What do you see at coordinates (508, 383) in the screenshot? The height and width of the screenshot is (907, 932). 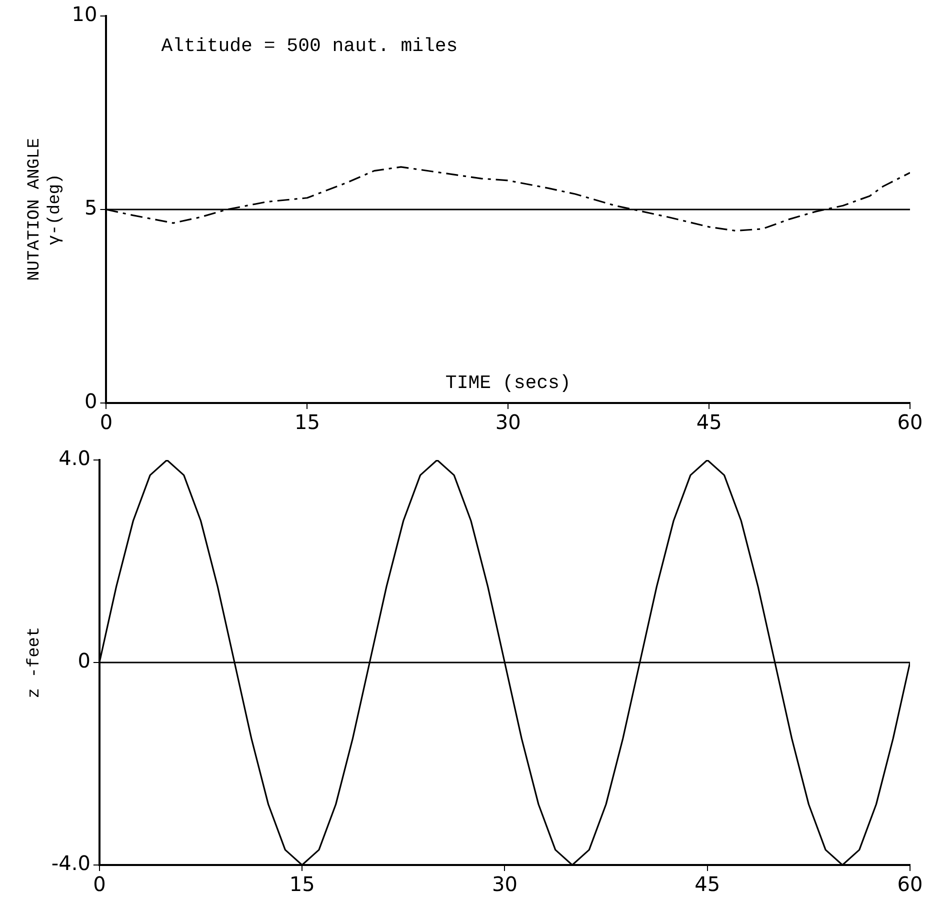 I see `x-axis-title: TIME (secs)` at bounding box center [508, 383].